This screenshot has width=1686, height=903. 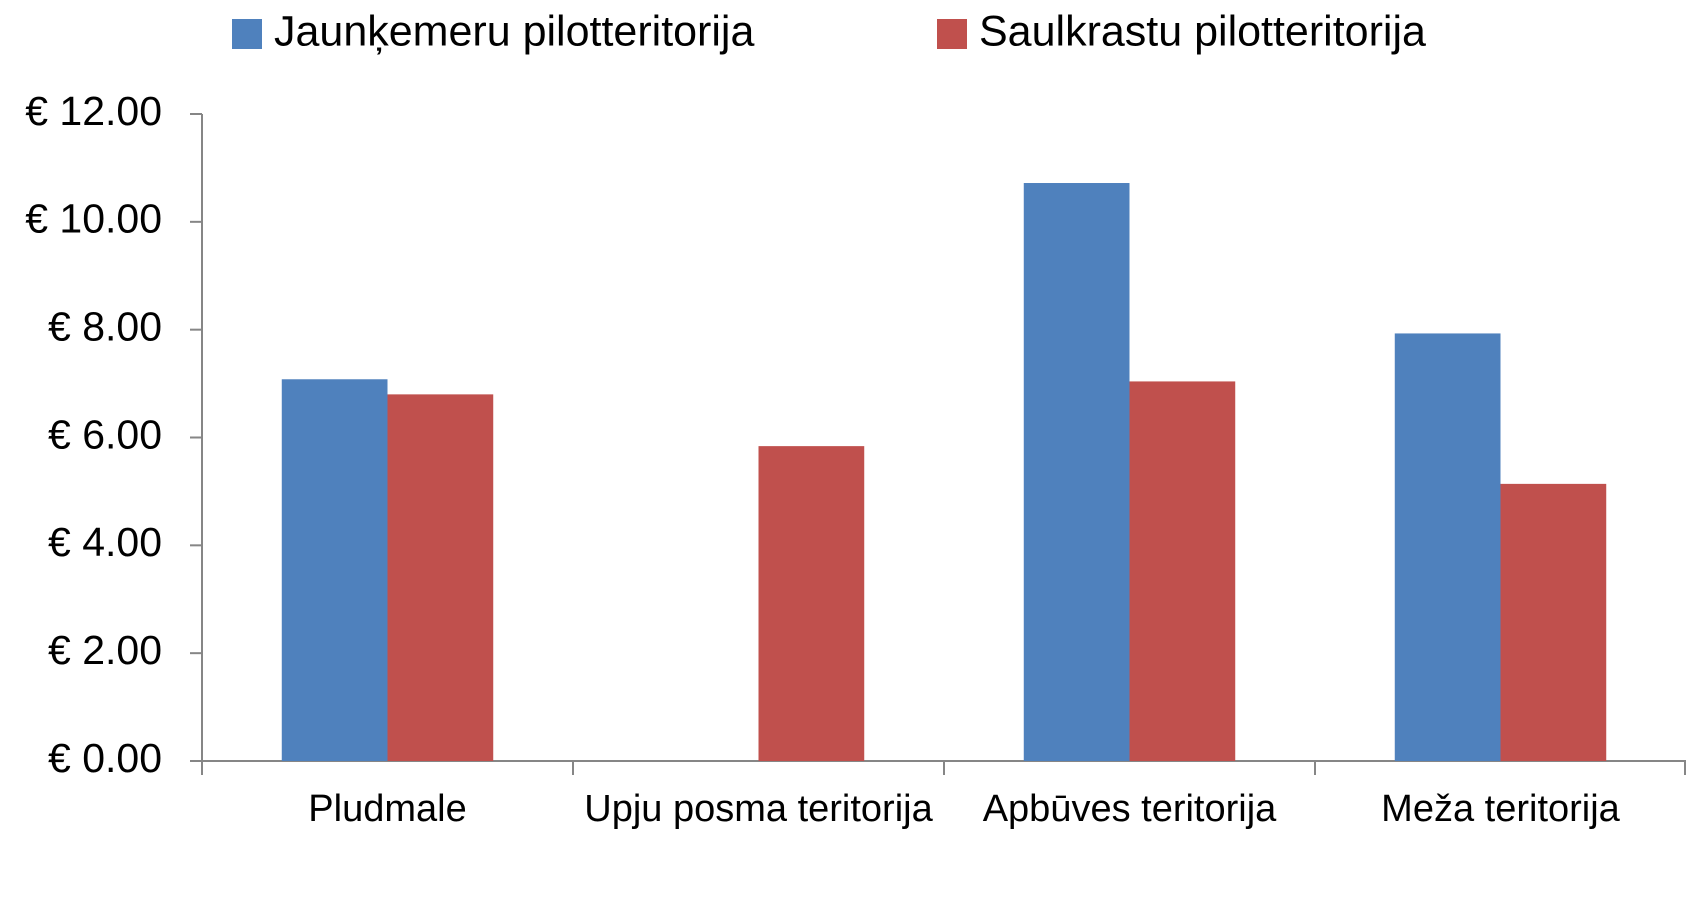 I want to click on legend-label: Jaunķemeru pilotteritorija, so click(x=514, y=31).